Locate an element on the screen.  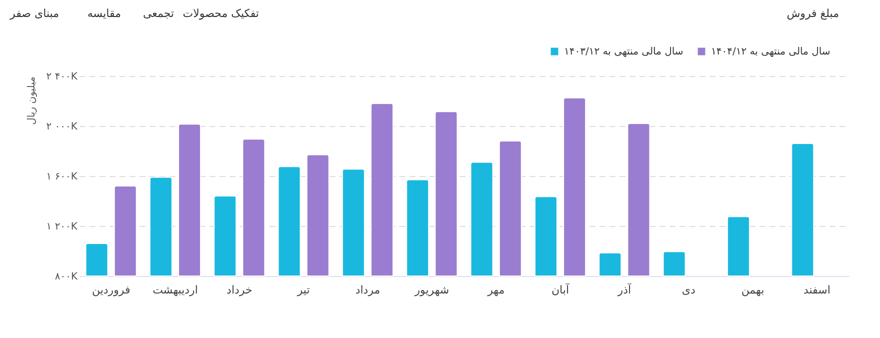
y-tick-label: ۱ ۶۰۰K is located at coordinates (62, 177).